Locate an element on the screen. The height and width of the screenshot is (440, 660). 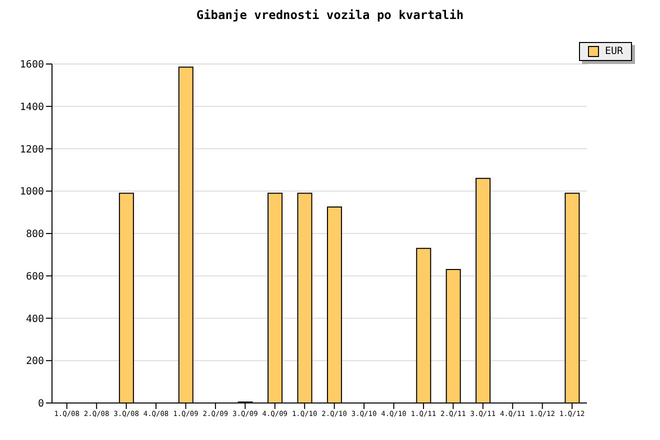
y-tick-label: 800 is located at coordinates (35, 234).